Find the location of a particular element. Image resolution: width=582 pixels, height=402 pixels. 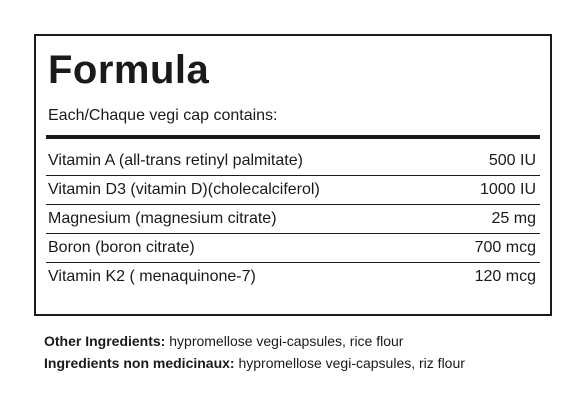

table-row: Vitamin K2 ( menaquinone-7) 120 mcg is located at coordinates (293, 277).